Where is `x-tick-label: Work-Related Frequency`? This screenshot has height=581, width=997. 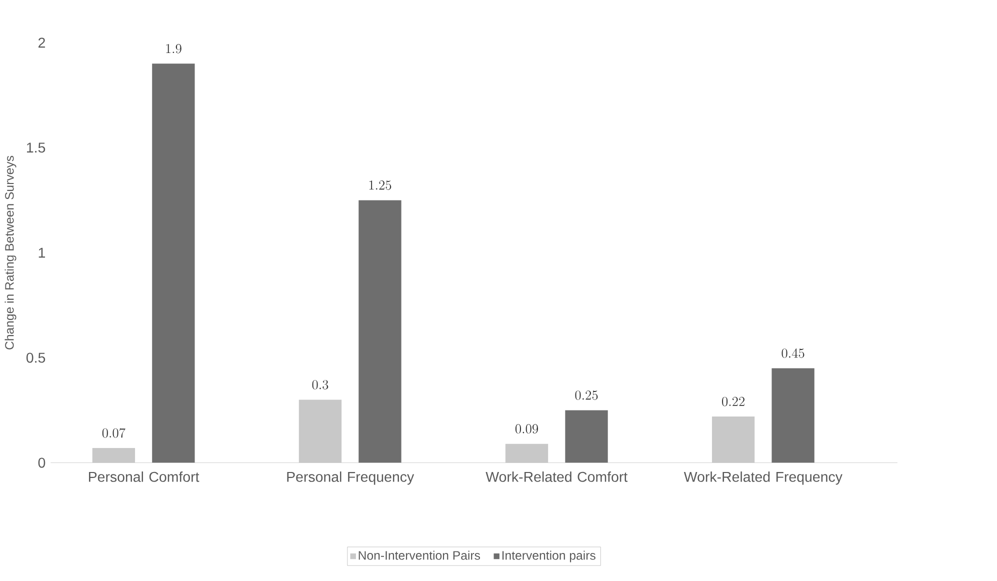 x-tick-label: Work-Related Frequency is located at coordinates (763, 478).